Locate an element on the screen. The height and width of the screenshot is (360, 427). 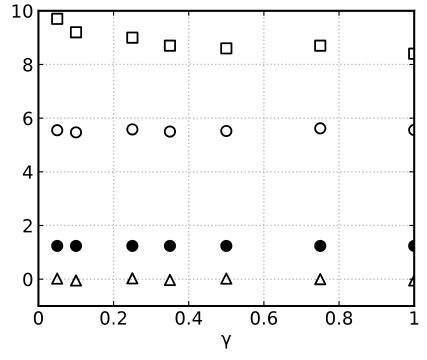
y-tick-label: 10 is located at coordinates (22, 11).